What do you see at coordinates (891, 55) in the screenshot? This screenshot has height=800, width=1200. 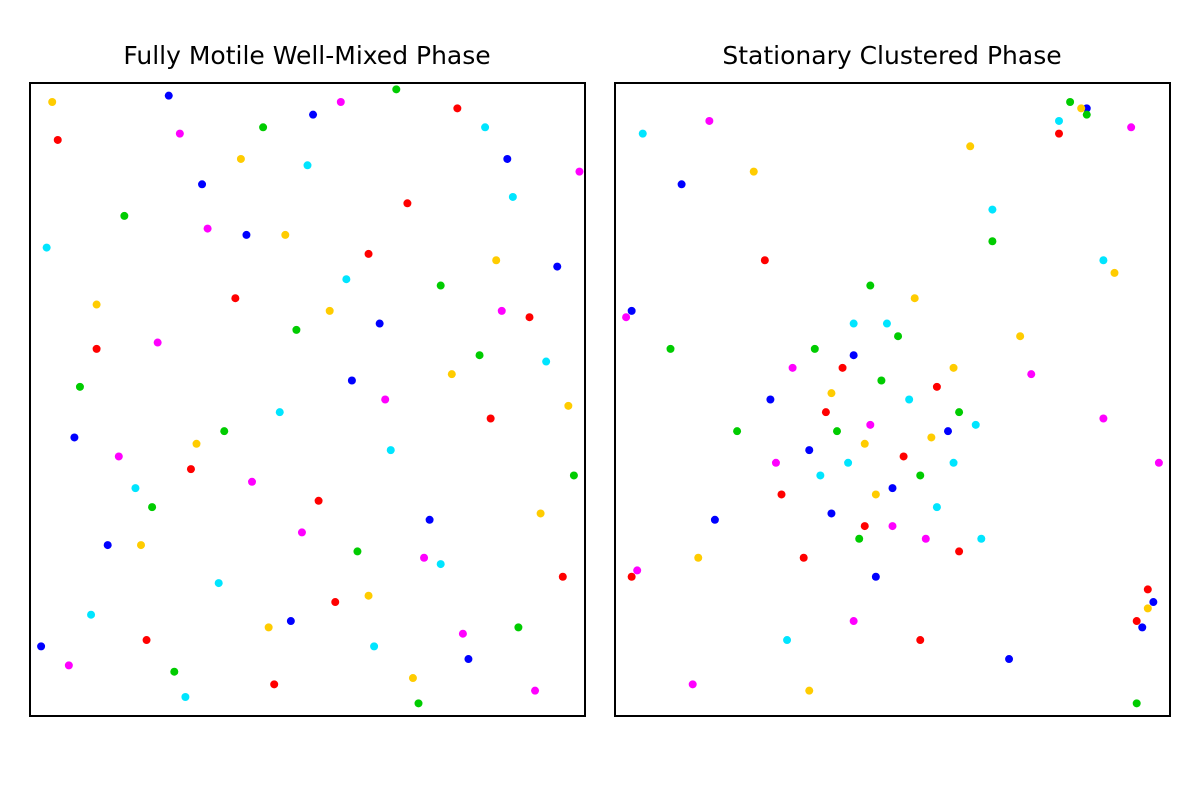 I see `chart-title: Stationary Clustered Phase` at bounding box center [891, 55].